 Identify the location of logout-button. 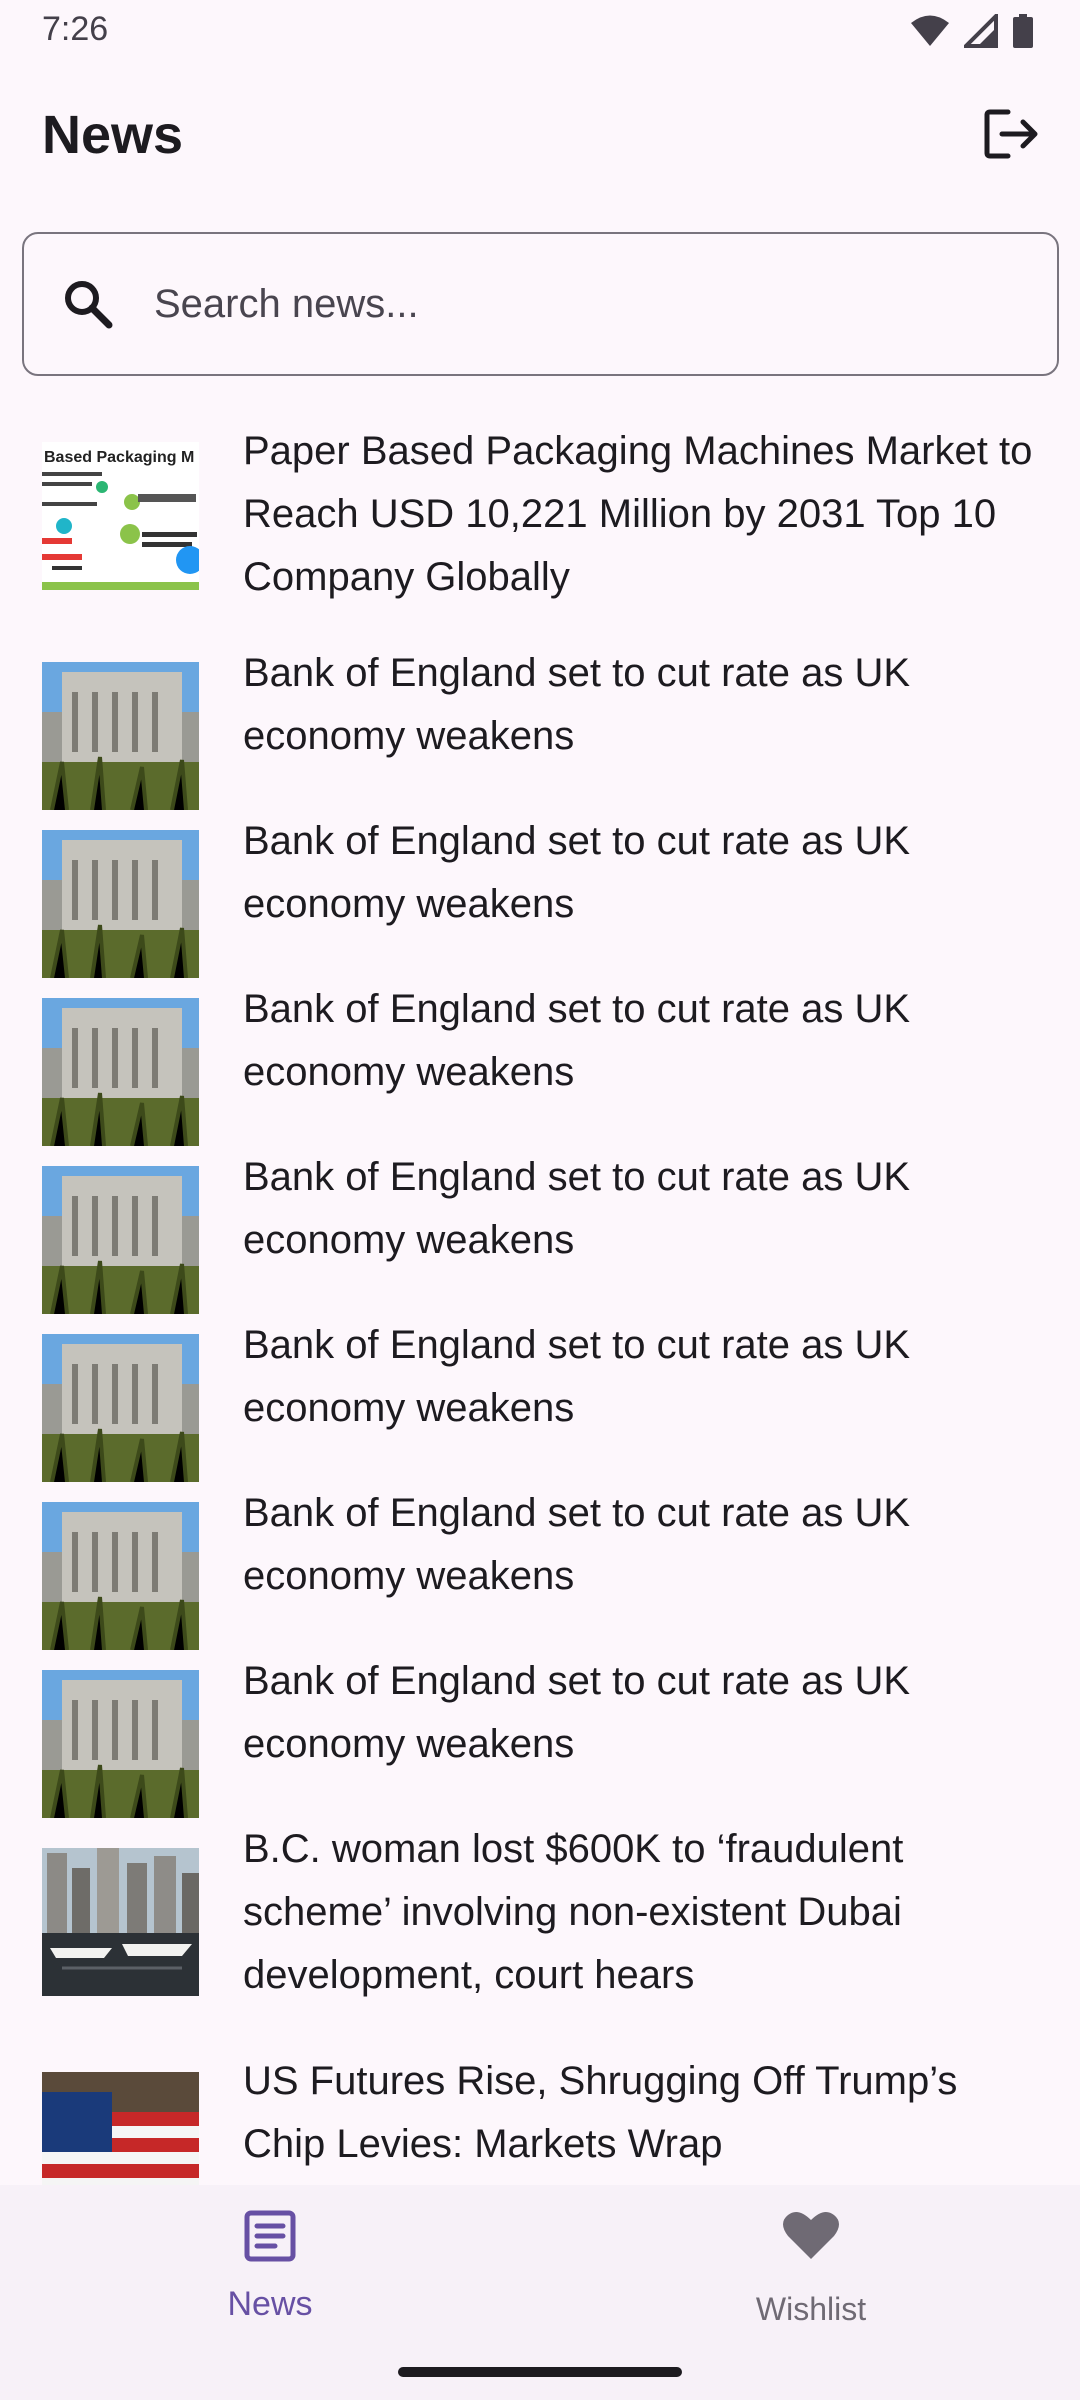
(1012, 136).